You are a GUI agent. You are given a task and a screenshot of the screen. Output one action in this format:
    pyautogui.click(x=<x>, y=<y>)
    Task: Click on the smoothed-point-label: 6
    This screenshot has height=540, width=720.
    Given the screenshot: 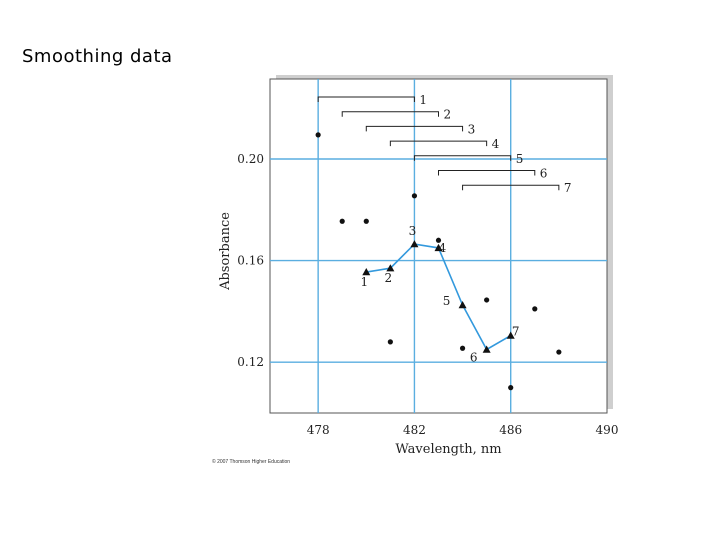 What is the action you would take?
    pyautogui.click(x=474, y=358)
    